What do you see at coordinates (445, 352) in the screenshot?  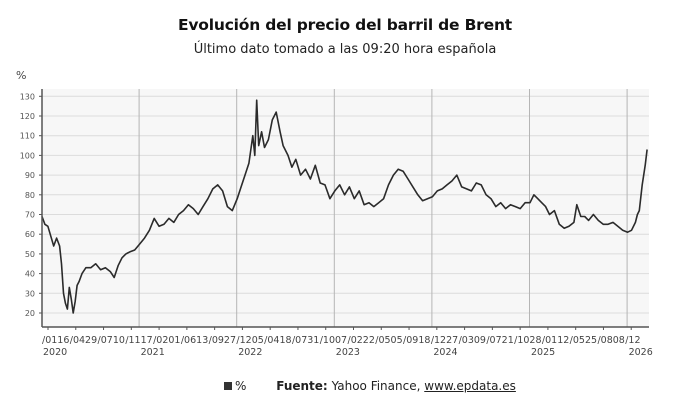 I see `year-label: 2024` at bounding box center [445, 352].